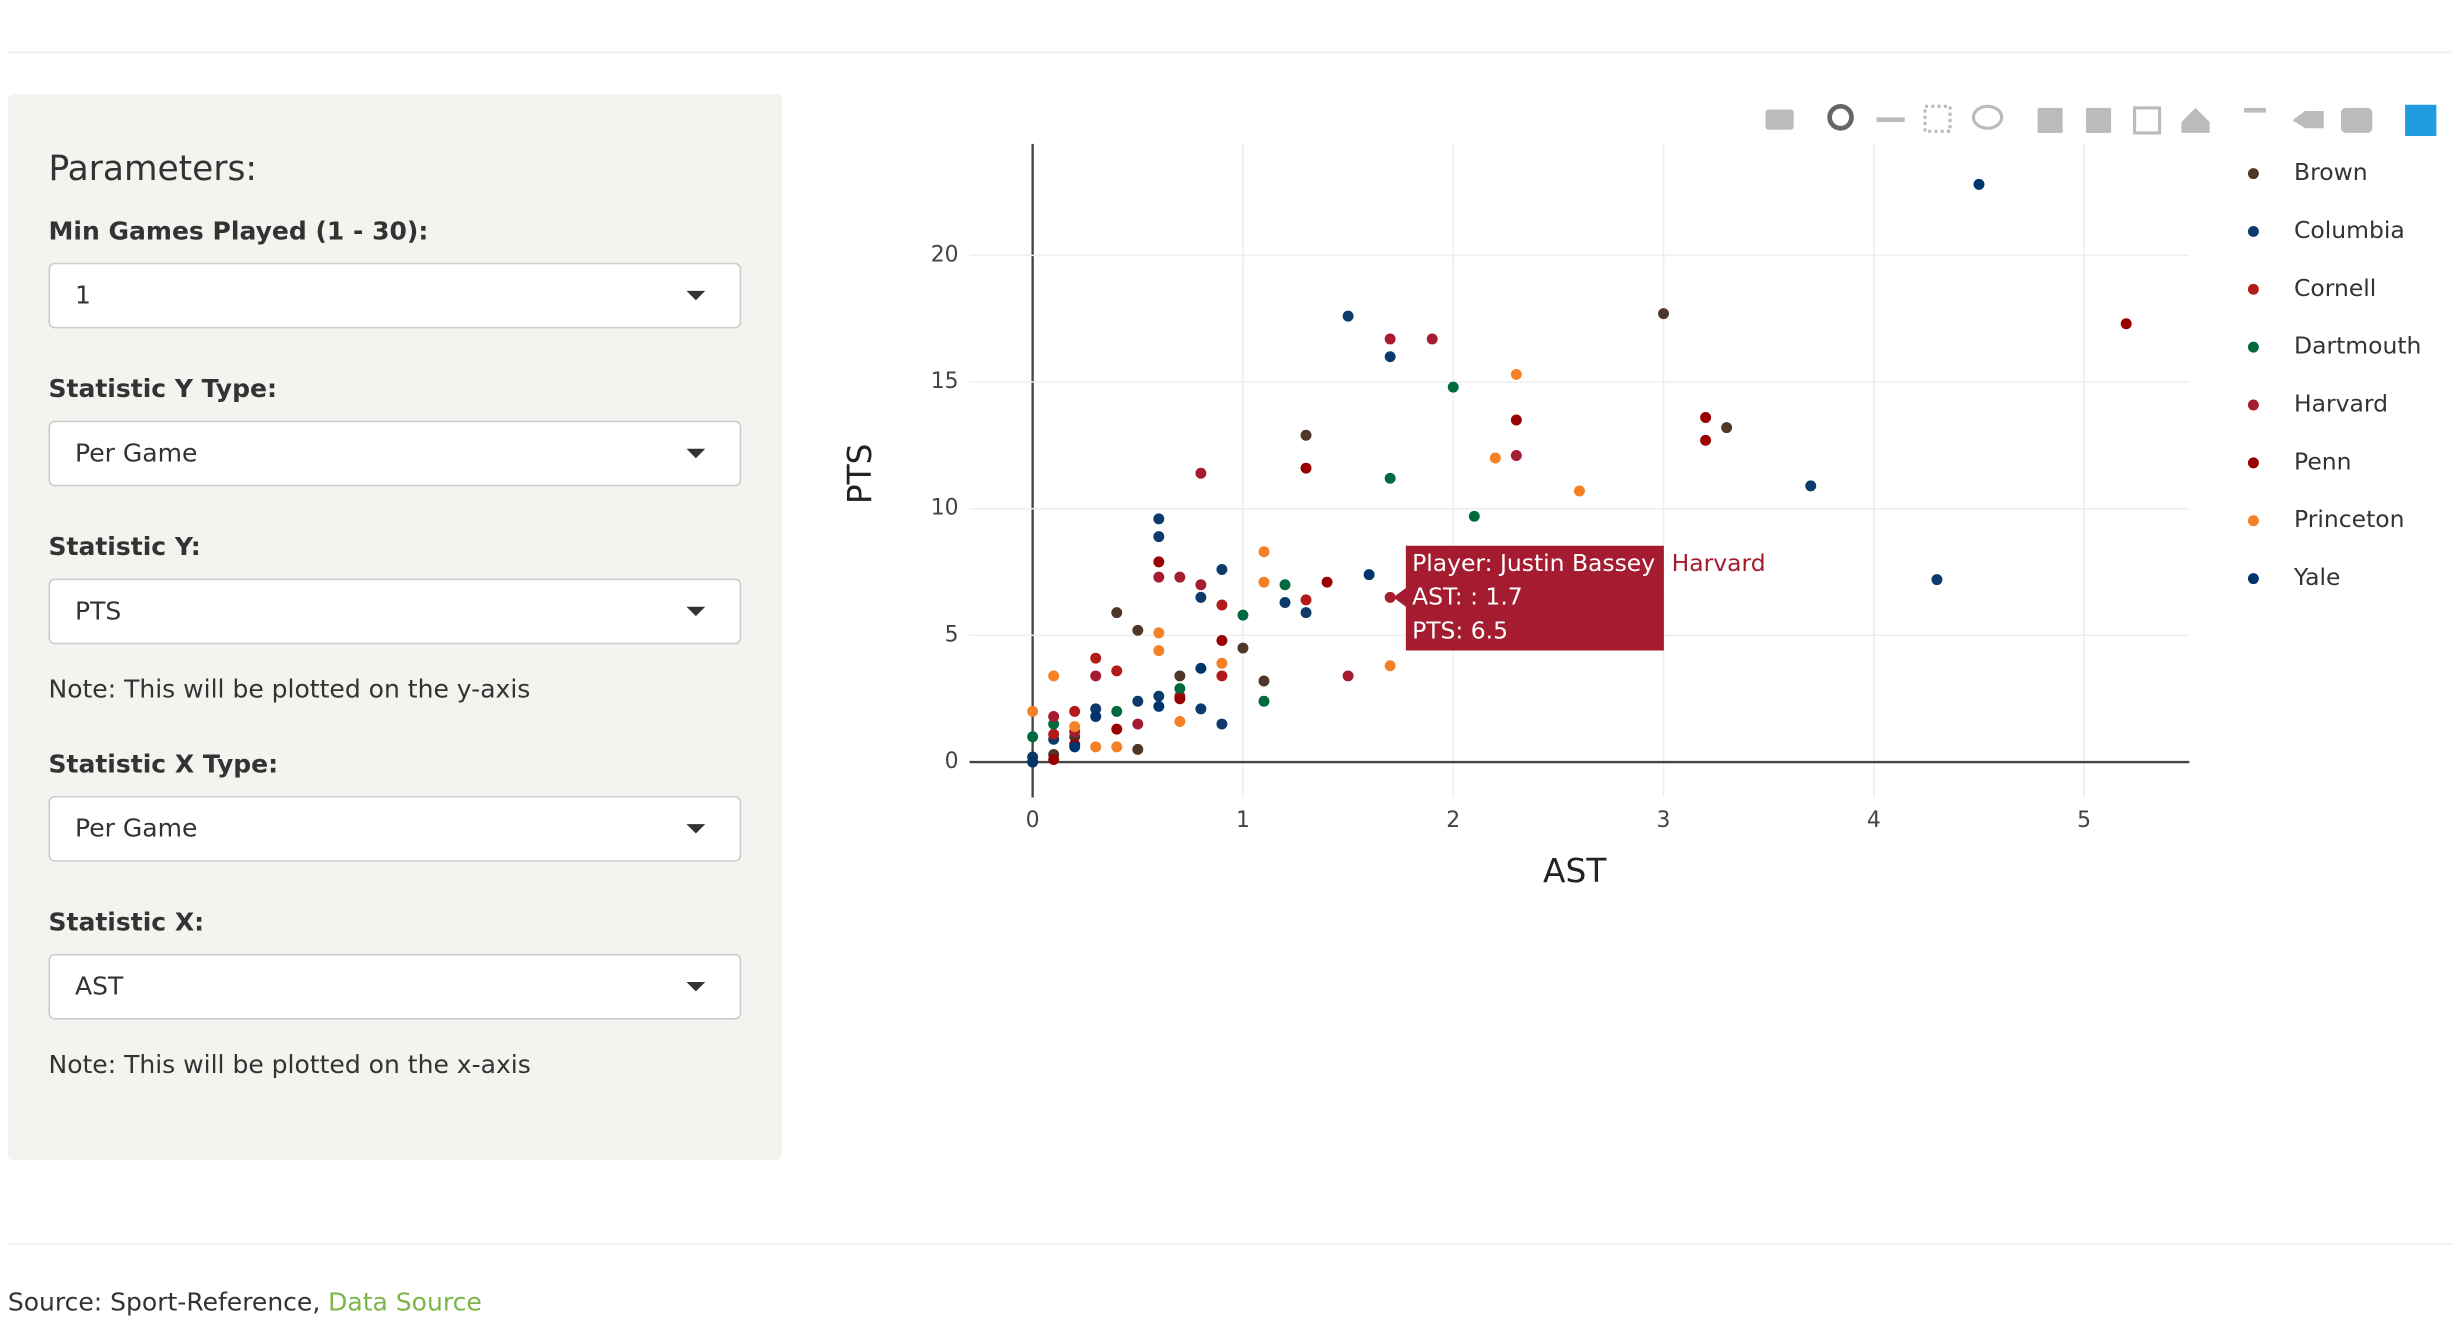 The image size is (2452, 1326). Describe the element at coordinates (2349, 519) in the screenshot. I see `legend-label: Princeton` at that location.